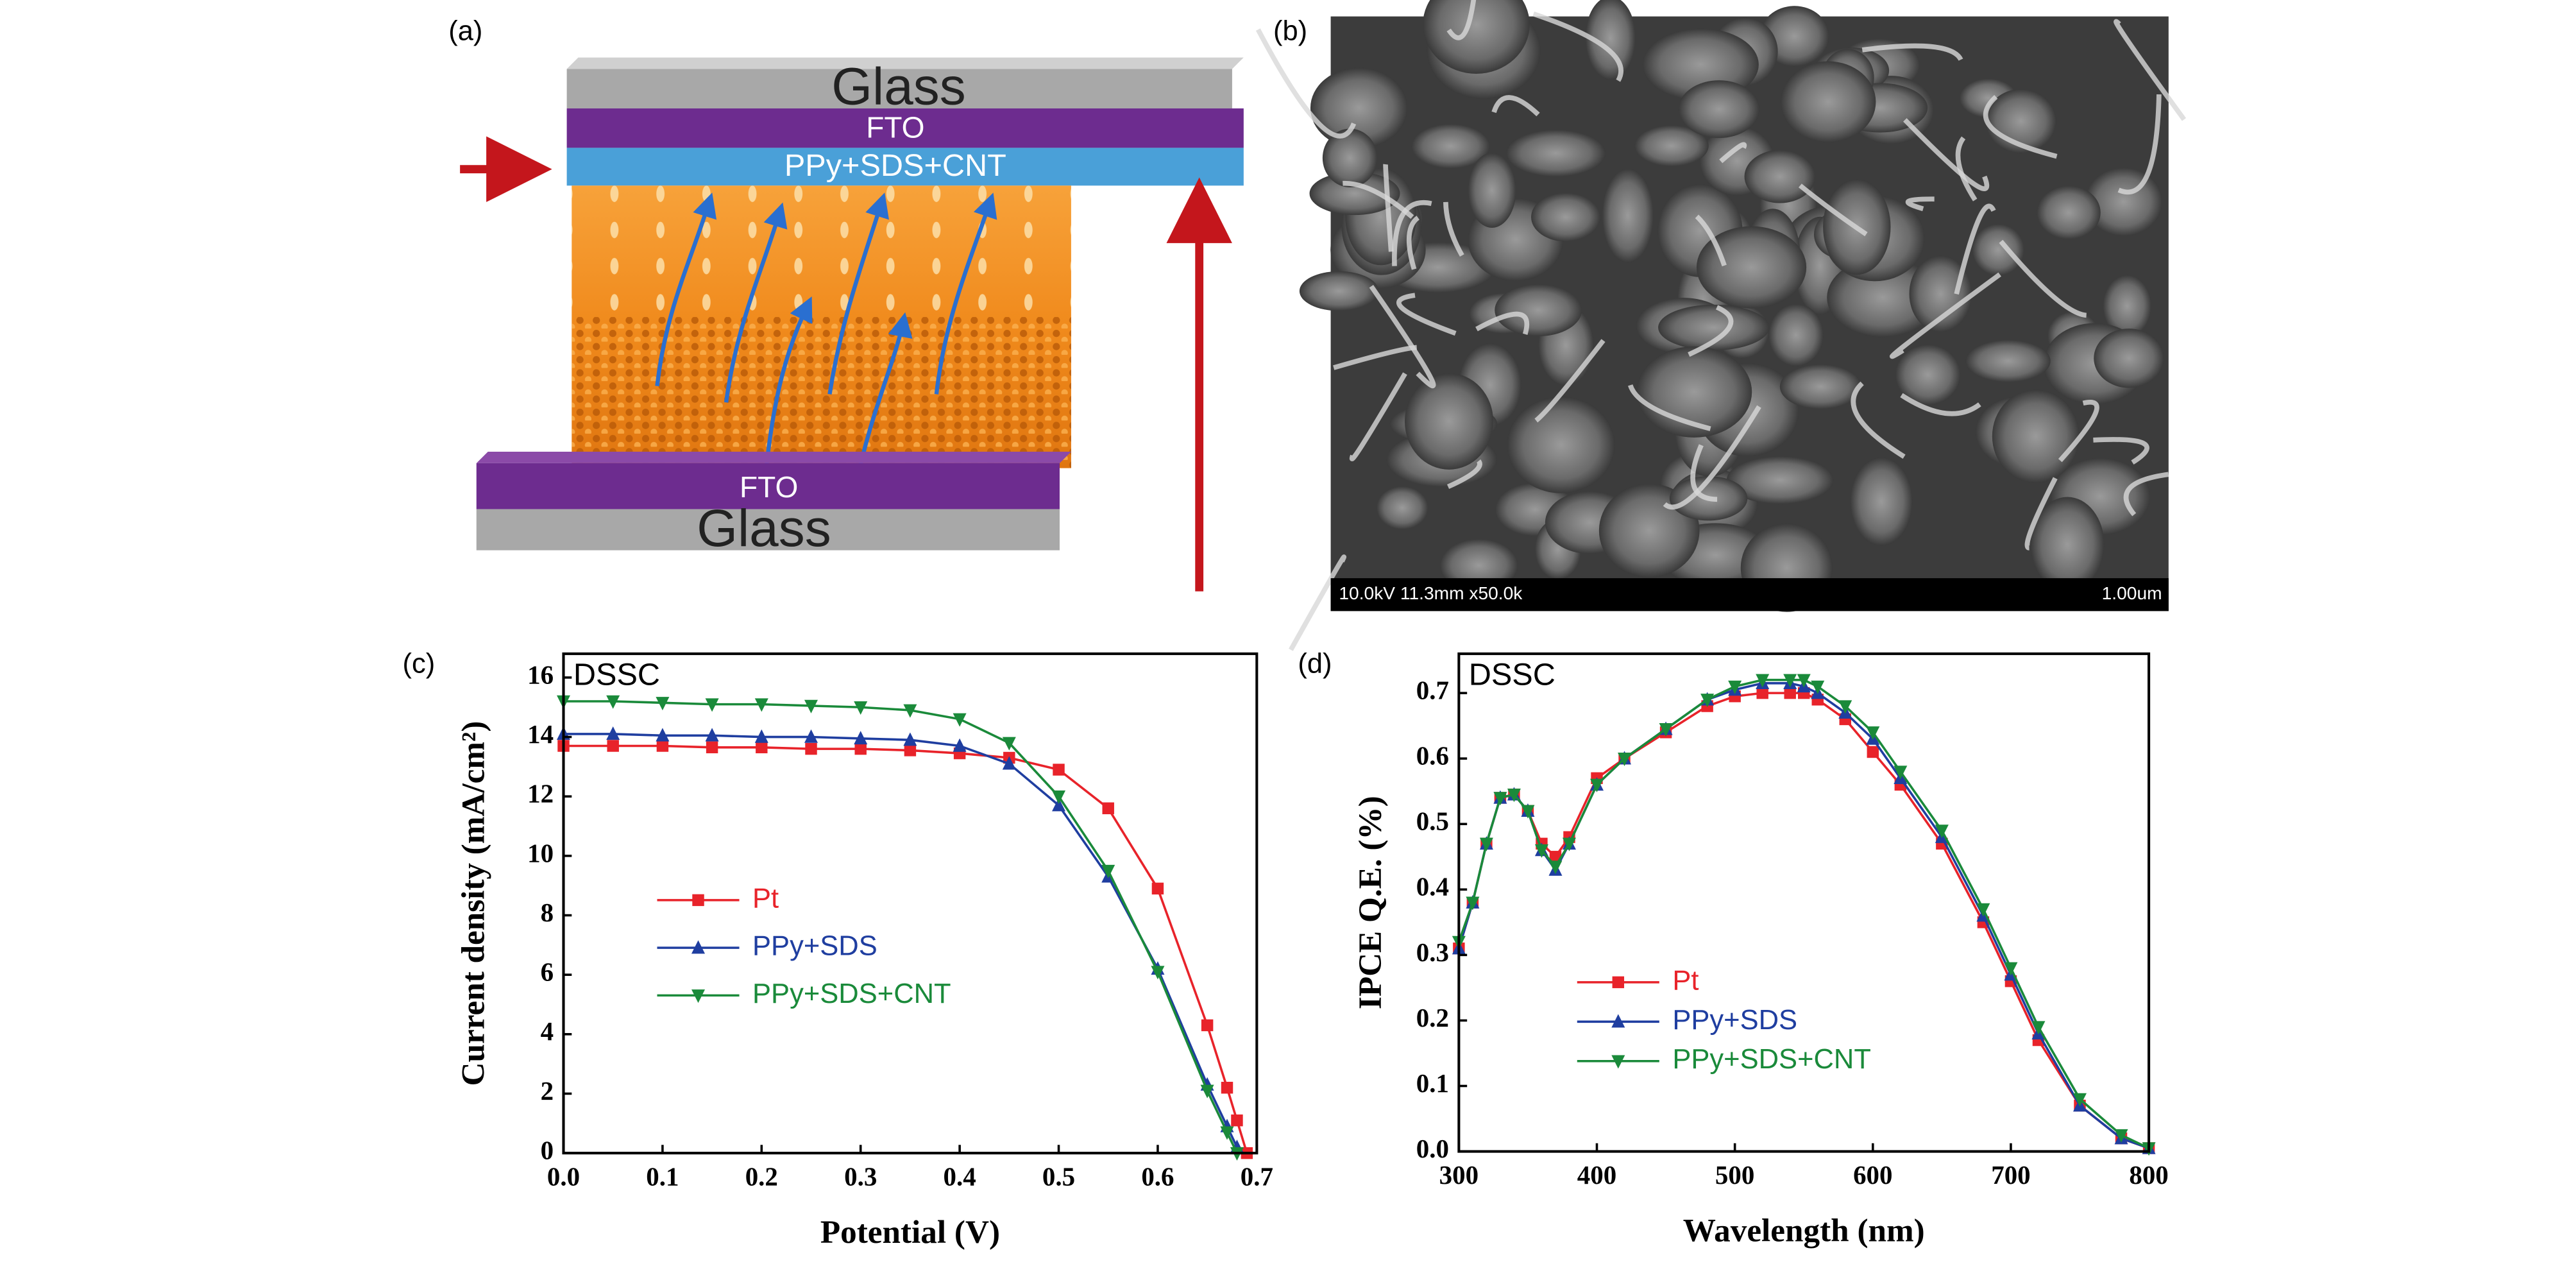 The image size is (2576, 1273). I want to click on x-tick-label: 0.2, so click(761, 1176).